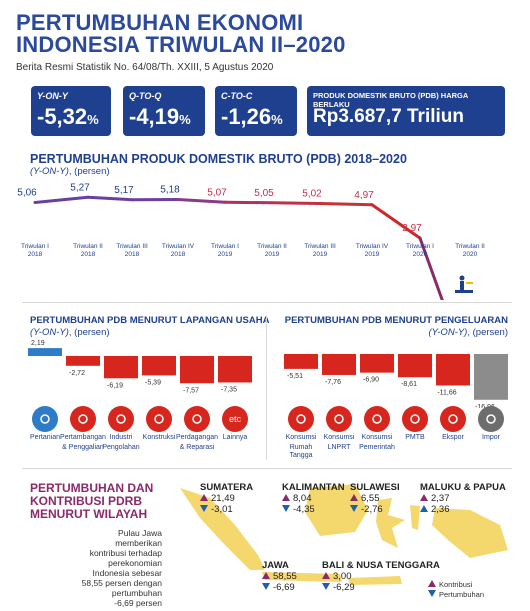 This screenshot has width=530, height=611. I want to click on category-item: Konsumsi LNPRT, so click(339, 429).